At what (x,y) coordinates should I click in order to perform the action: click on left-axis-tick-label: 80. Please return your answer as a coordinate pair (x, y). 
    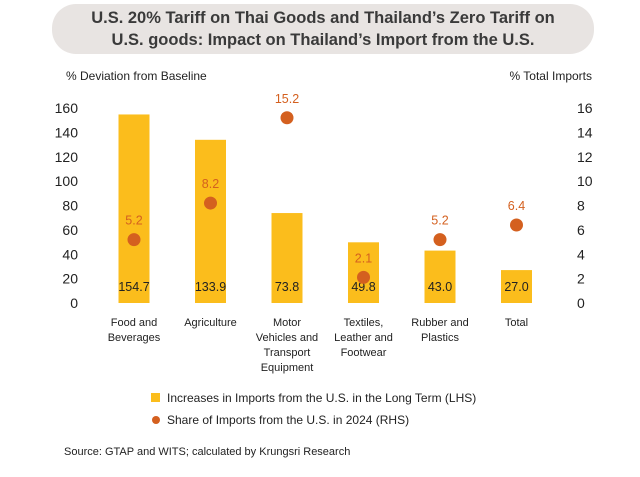
    Looking at the image, I should click on (70, 206).